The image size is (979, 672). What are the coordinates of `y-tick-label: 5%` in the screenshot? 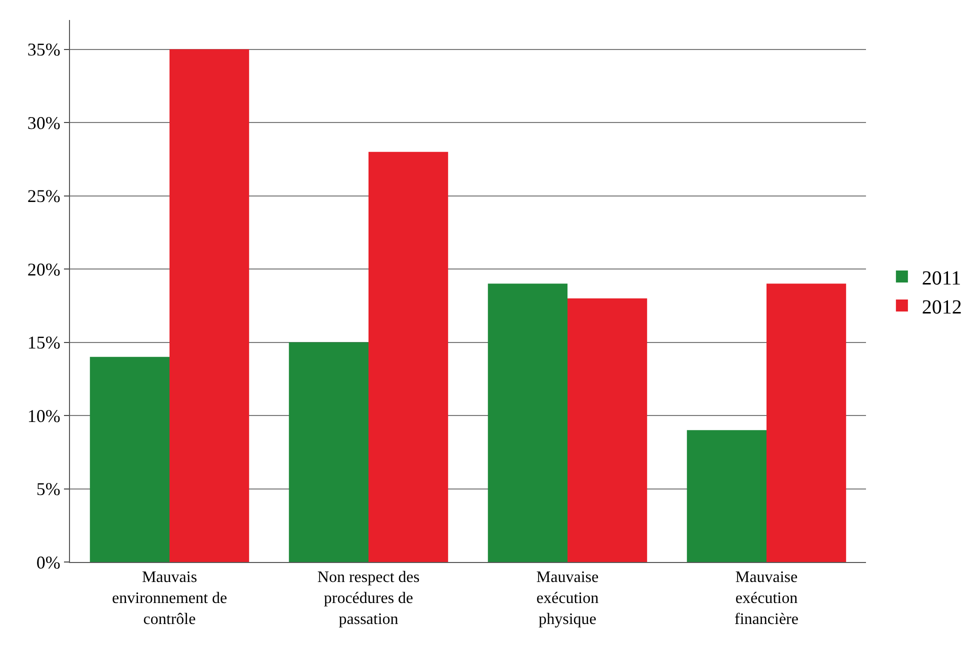 It's located at (48, 489).